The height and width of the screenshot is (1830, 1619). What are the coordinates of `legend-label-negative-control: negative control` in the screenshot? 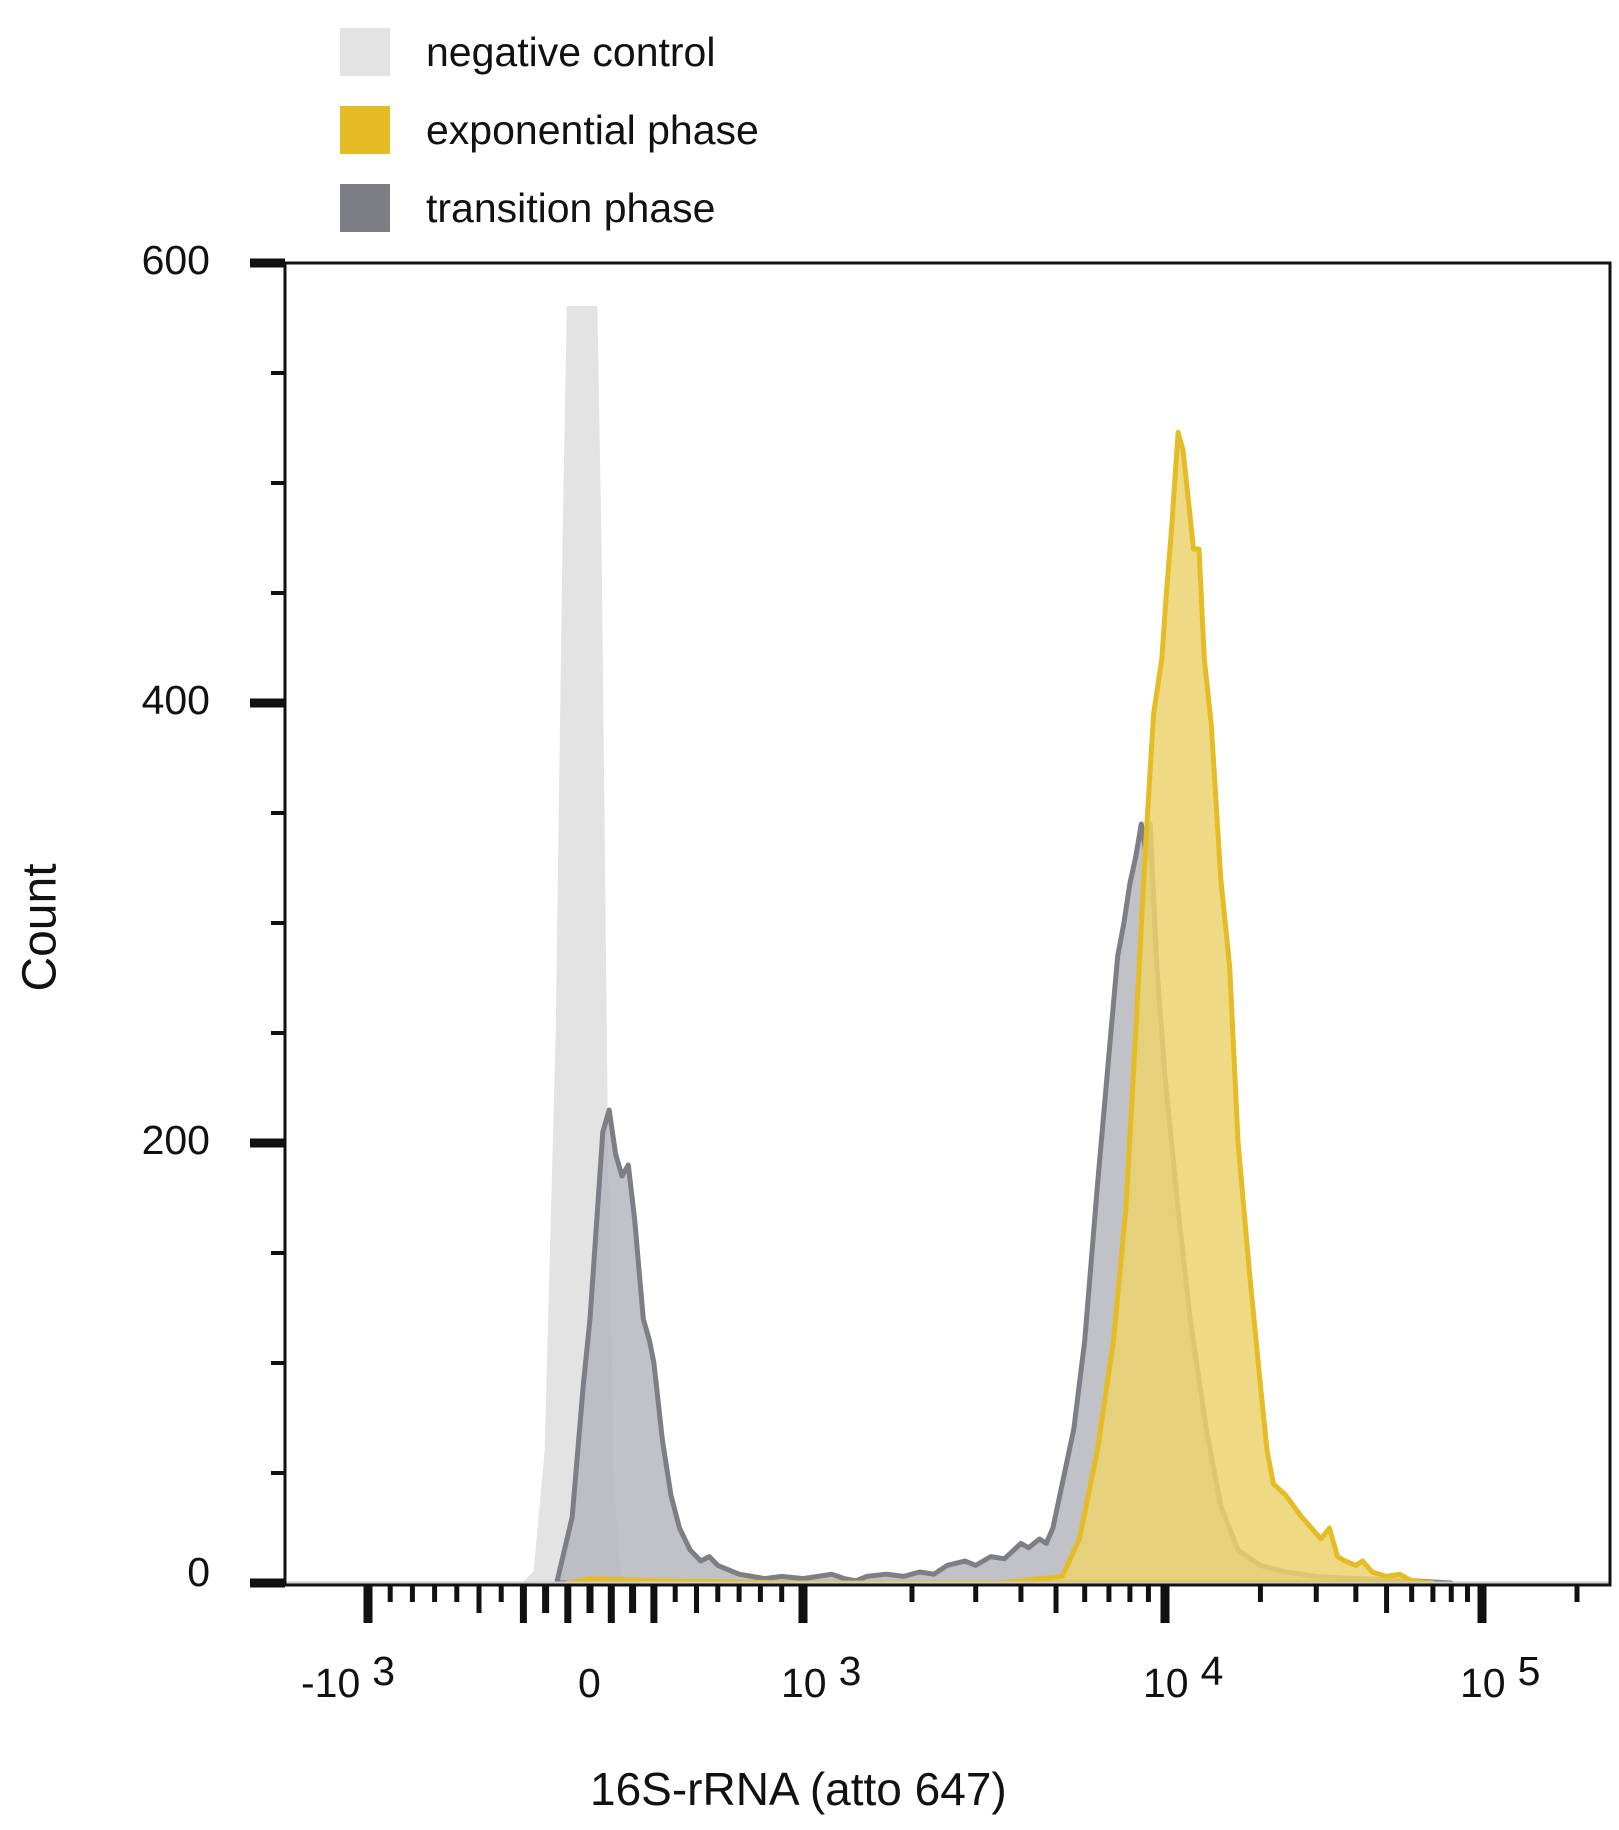 It's located at (571, 52).